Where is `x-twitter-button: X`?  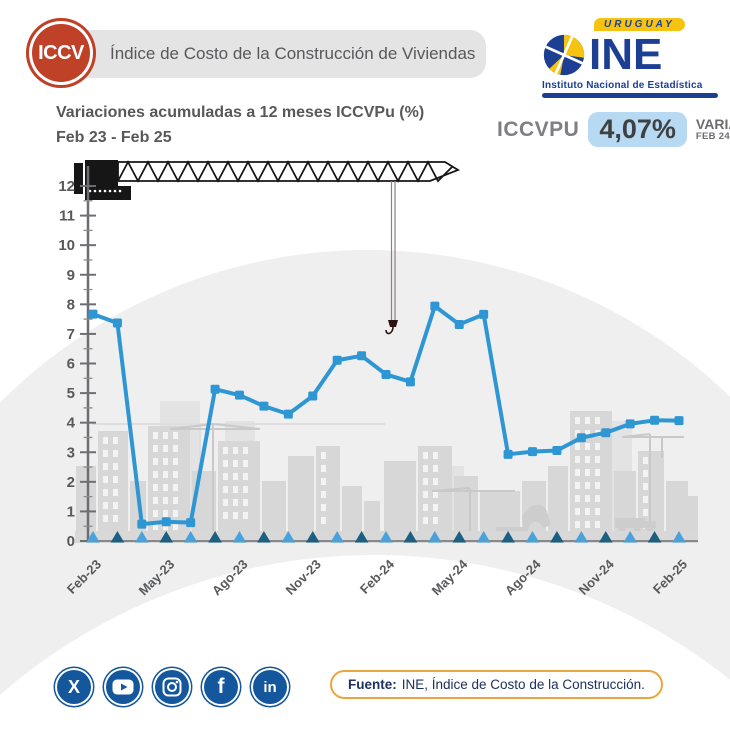
x-twitter-button: X is located at coordinates (74, 687).